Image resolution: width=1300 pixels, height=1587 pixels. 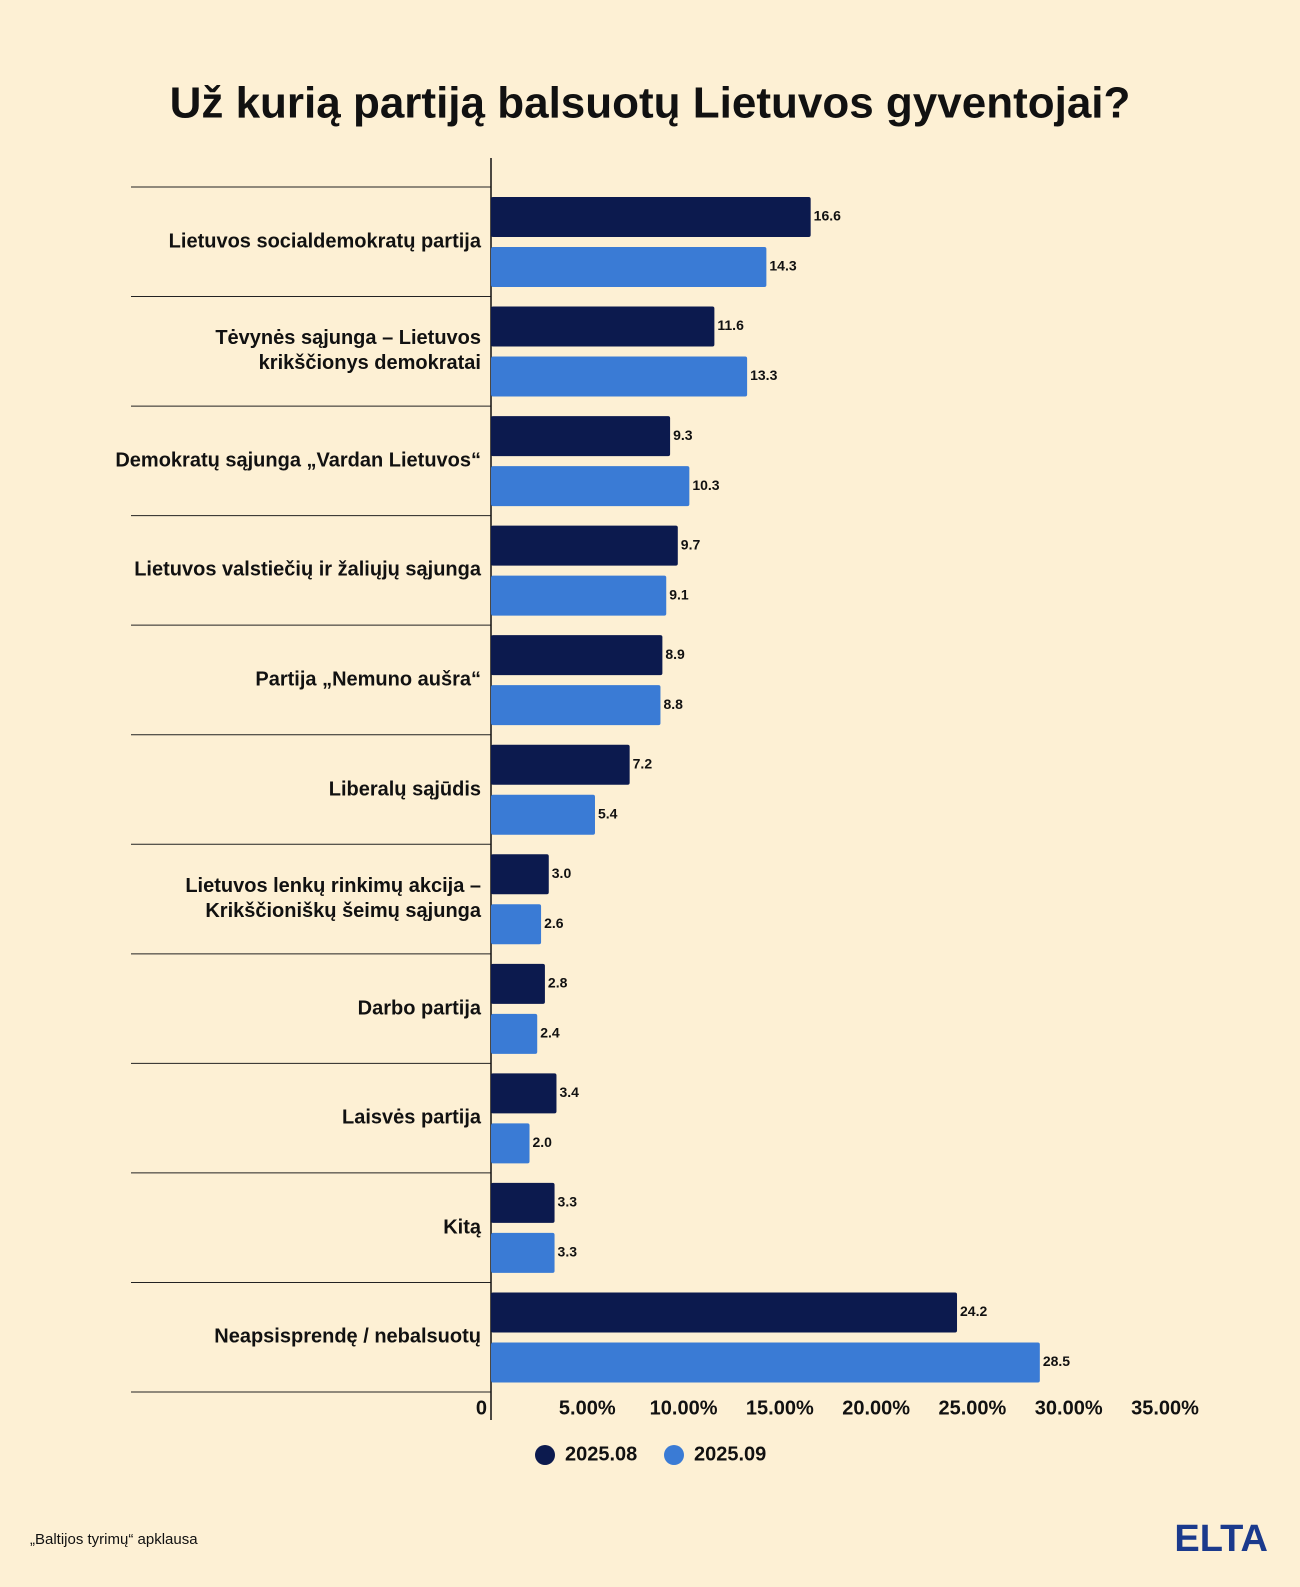 What do you see at coordinates (827, 216) in the screenshot?
I see `value-label: 16.6` at bounding box center [827, 216].